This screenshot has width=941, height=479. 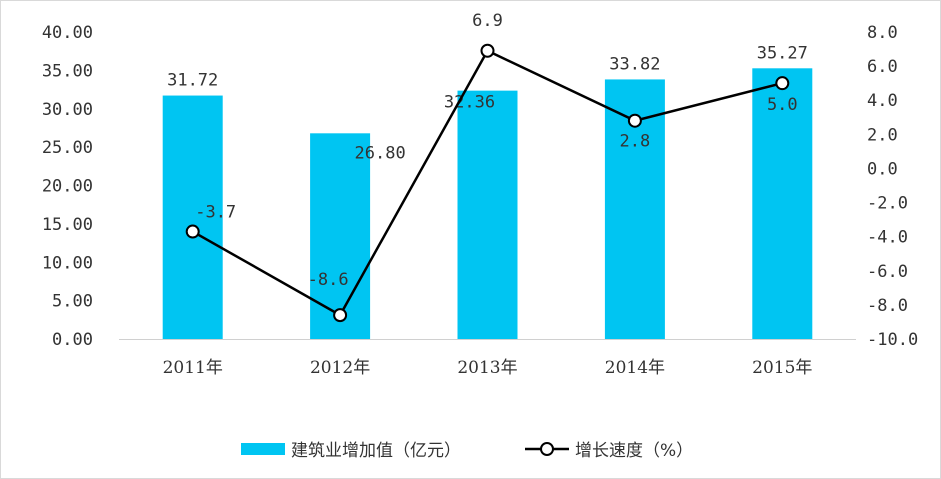 I want to click on left-tick-label: 30.00, so click(x=67, y=110).